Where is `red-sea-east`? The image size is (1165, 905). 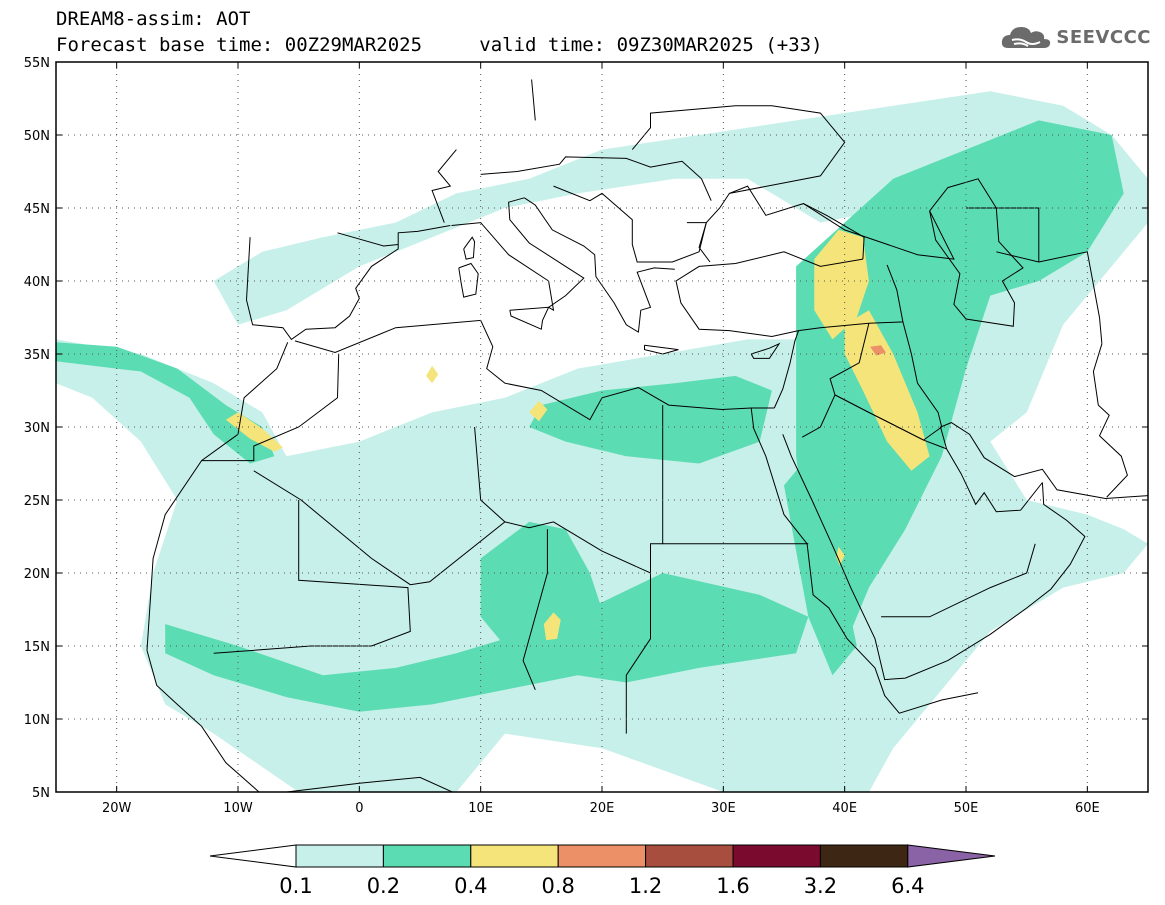
red-sea-east is located at coordinates (934, 557).